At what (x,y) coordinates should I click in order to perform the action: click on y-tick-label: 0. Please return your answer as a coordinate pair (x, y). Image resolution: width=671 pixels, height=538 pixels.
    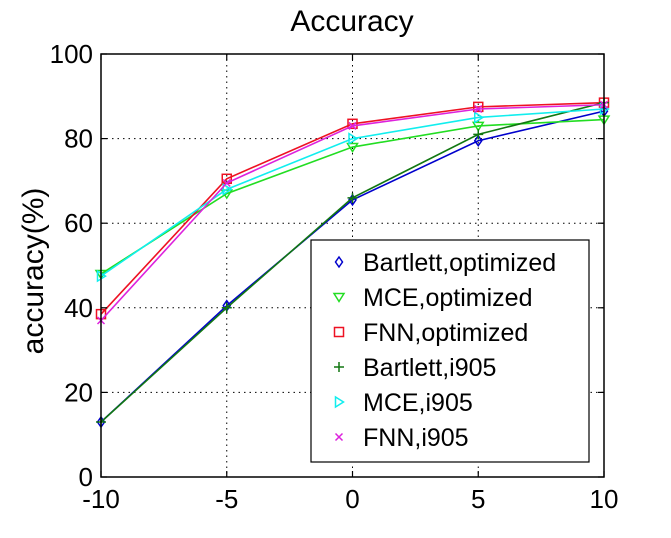
    Looking at the image, I should click on (86, 477).